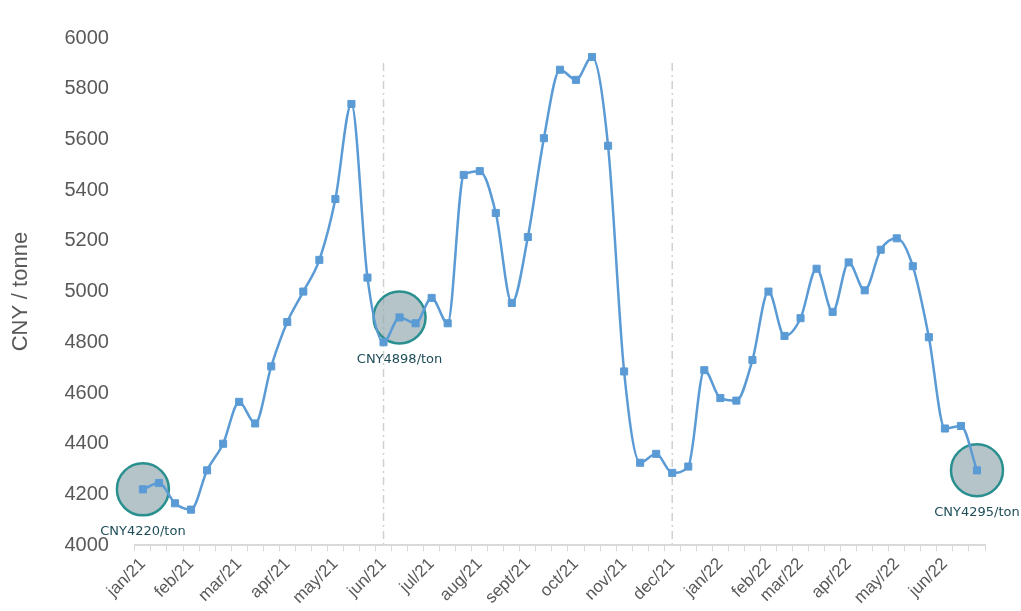 This screenshot has height=611, width=1021. I want to click on y-tick-label: 4200, so click(86, 492).